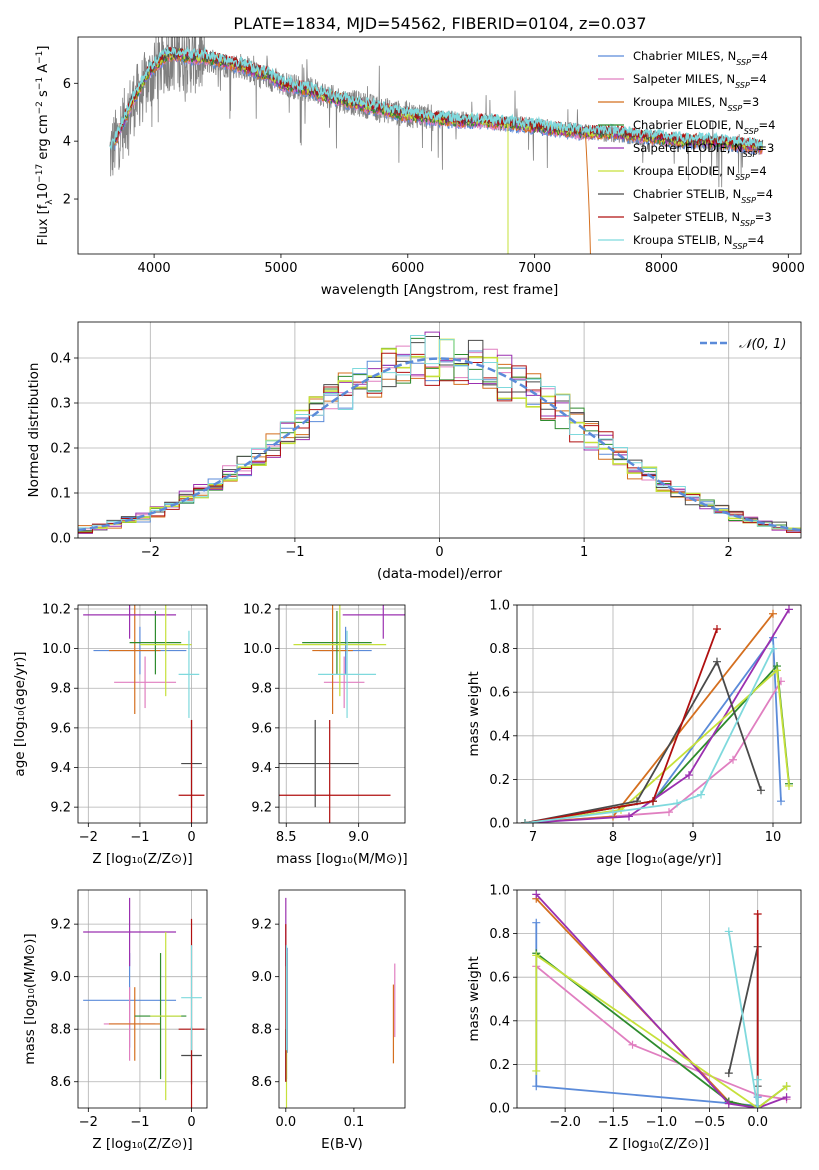 This screenshot has width=819, height=1170. Describe the element at coordinates (60, 925) in the screenshot. I see `y-tick-label: 9.2` at that location.